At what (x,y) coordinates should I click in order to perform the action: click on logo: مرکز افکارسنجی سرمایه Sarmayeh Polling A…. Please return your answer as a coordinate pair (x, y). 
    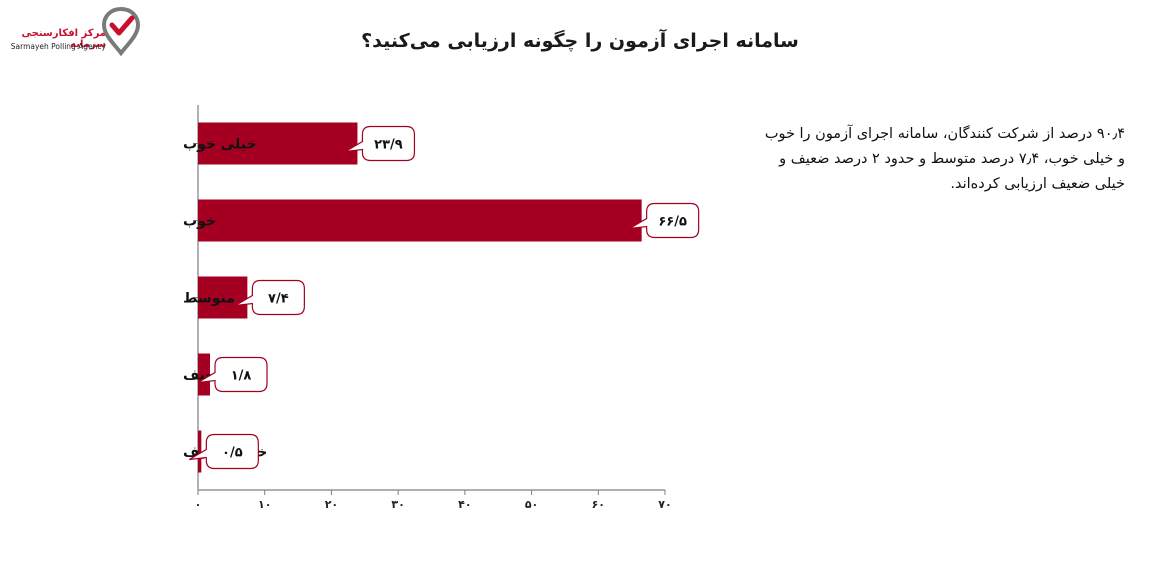
    Looking at the image, I should click on (78, 31).